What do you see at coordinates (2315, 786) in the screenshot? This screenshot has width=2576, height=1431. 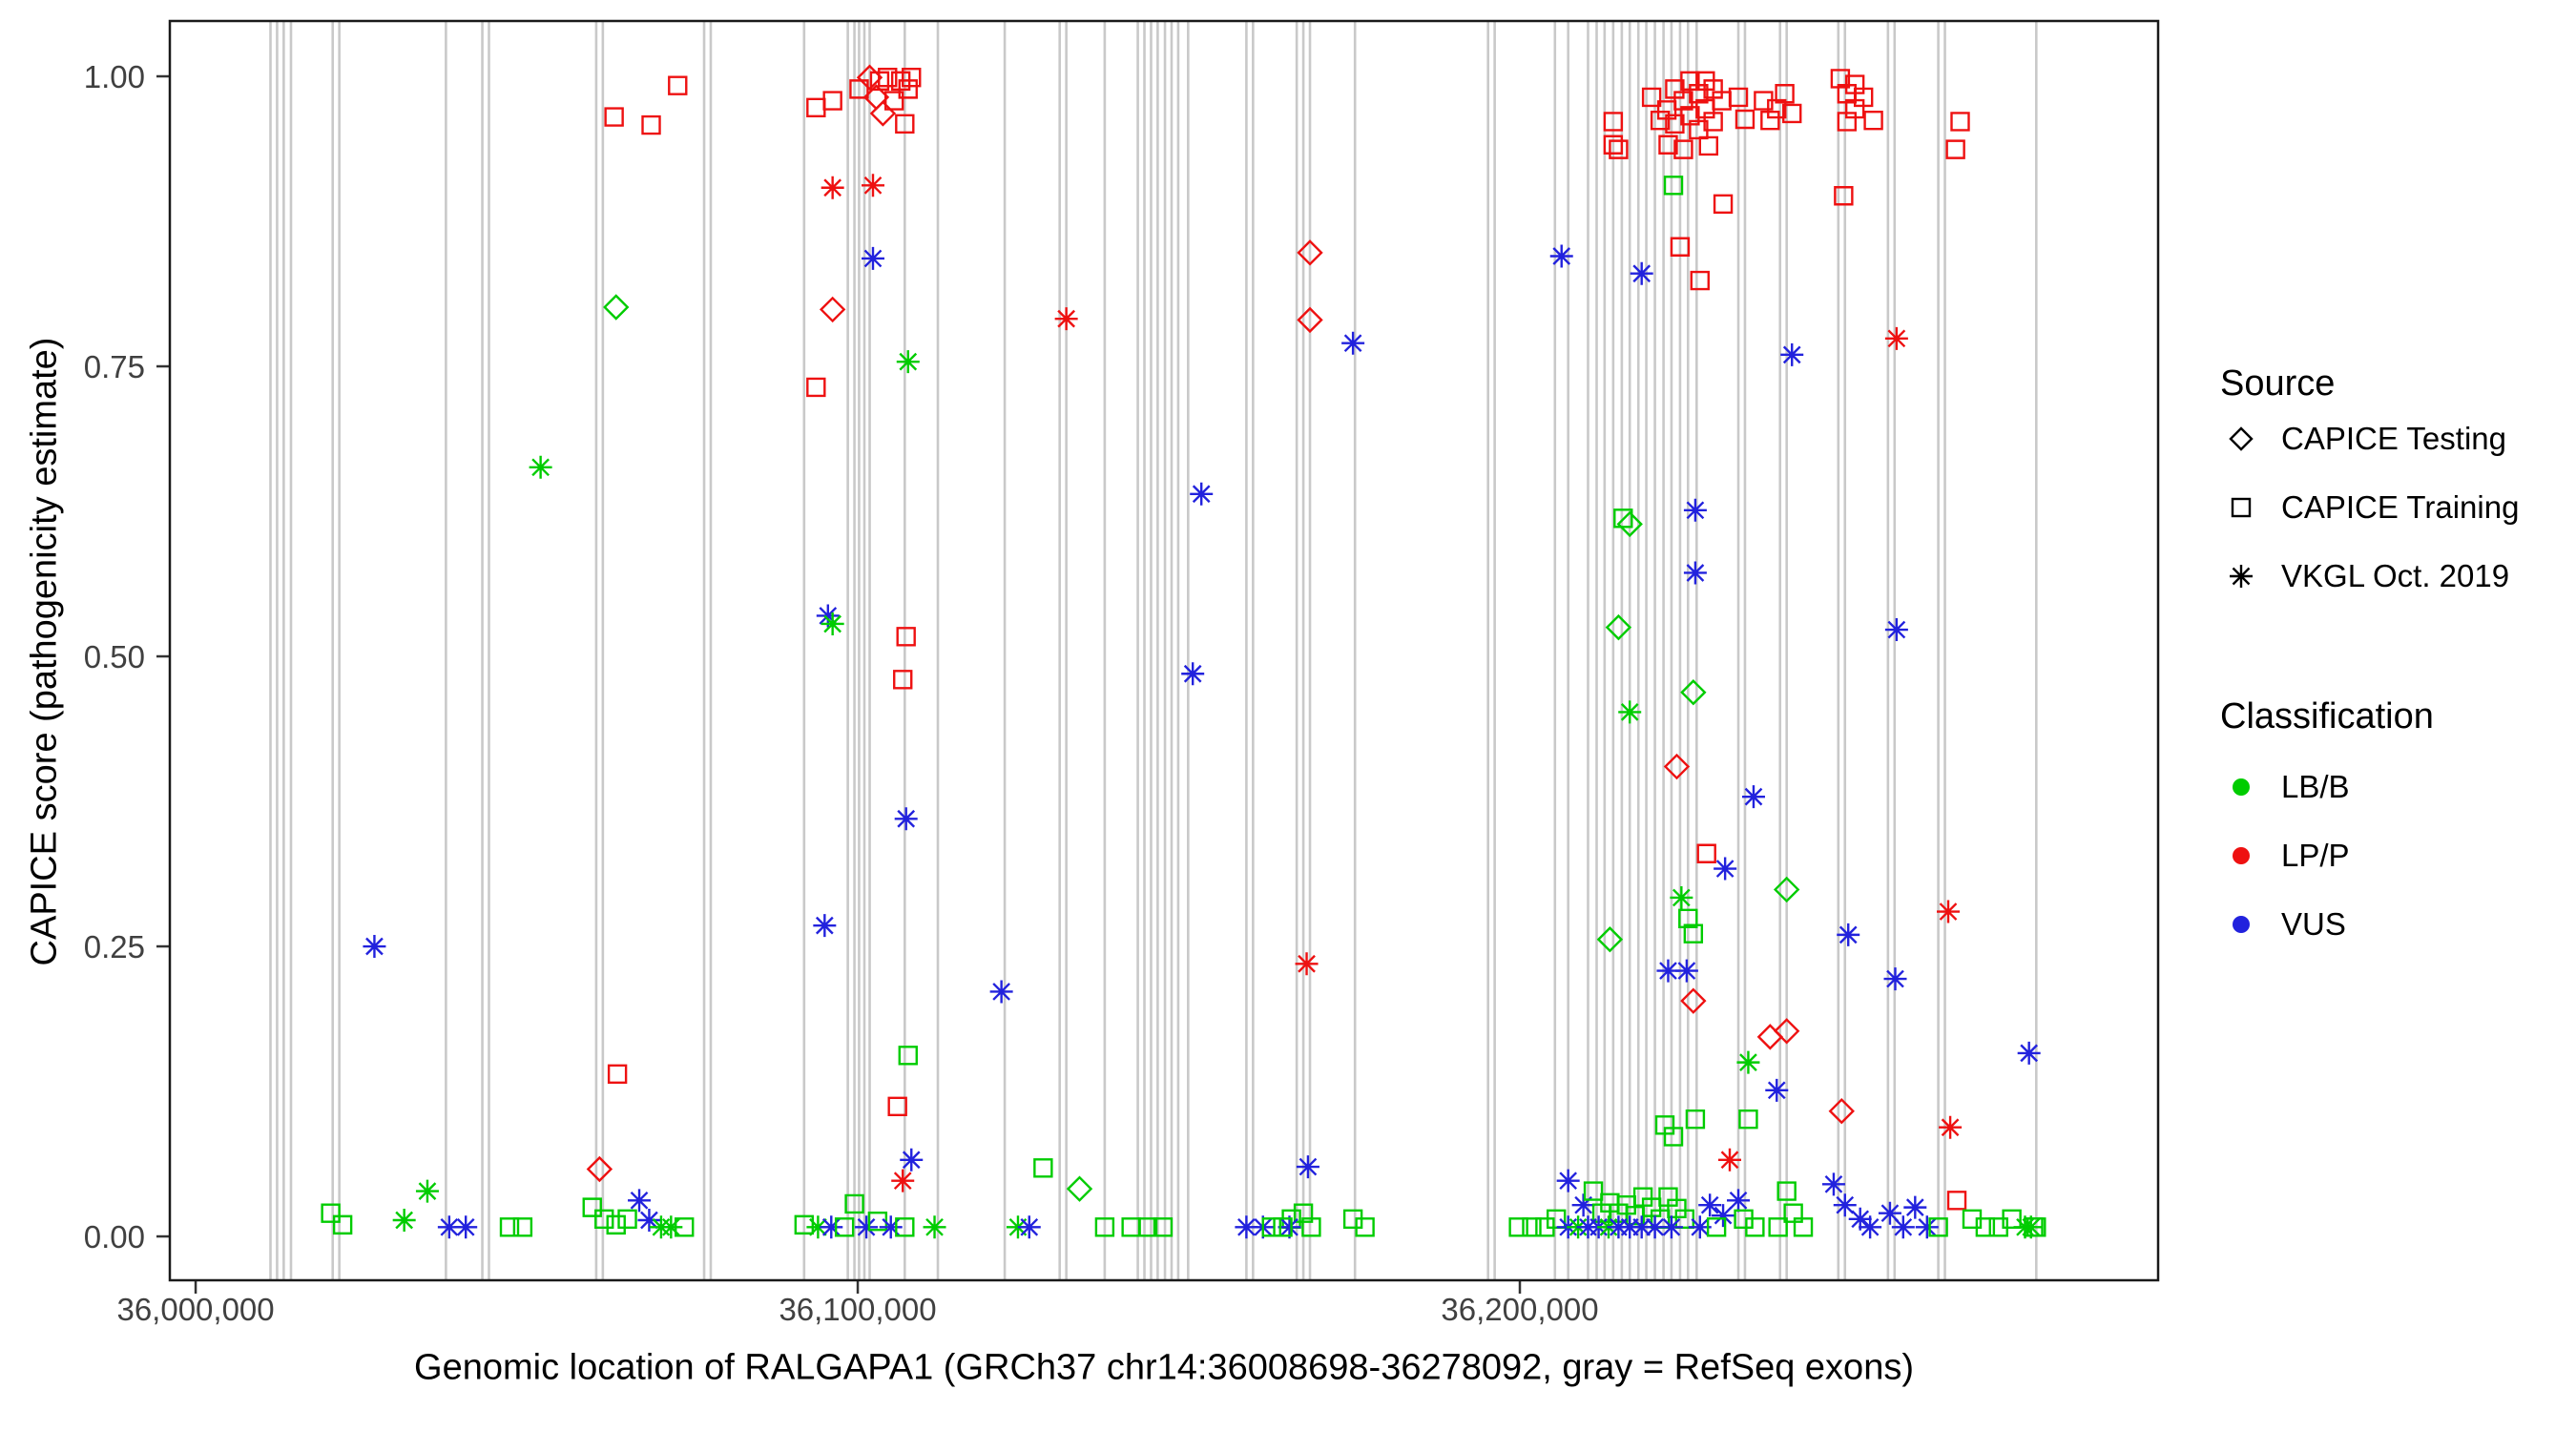 I see `legend-label-lbb: LB/B` at bounding box center [2315, 786].